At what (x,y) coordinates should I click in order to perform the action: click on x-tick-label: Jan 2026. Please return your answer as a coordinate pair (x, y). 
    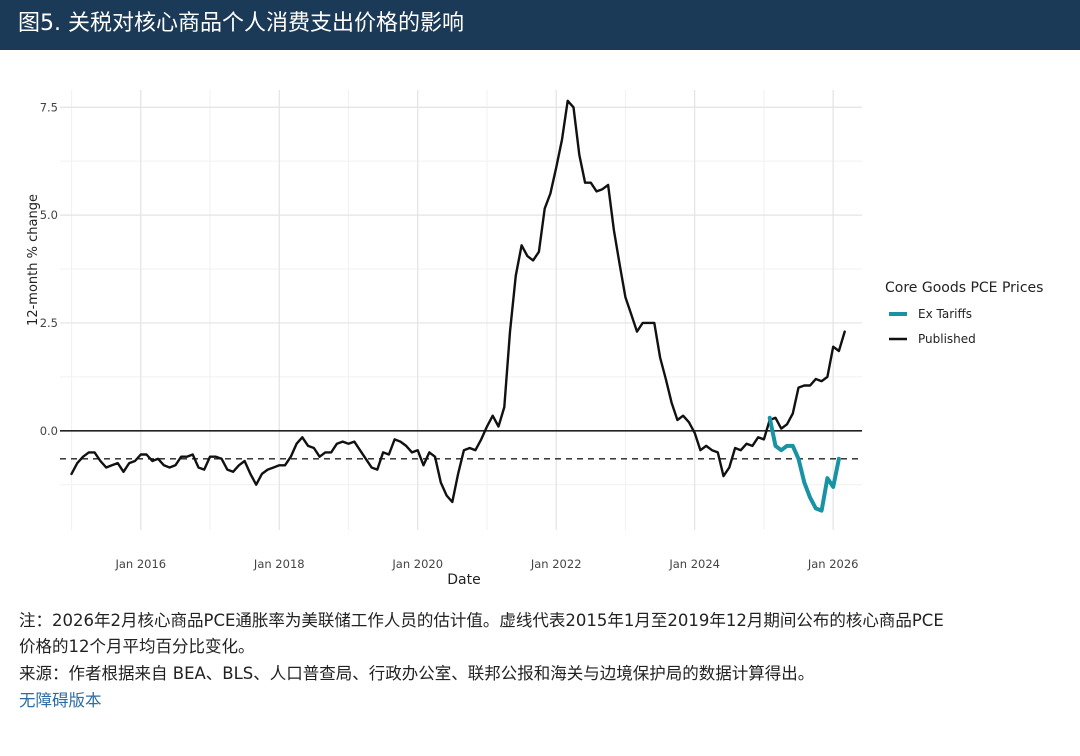
    Looking at the image, I should click on (833, 564).